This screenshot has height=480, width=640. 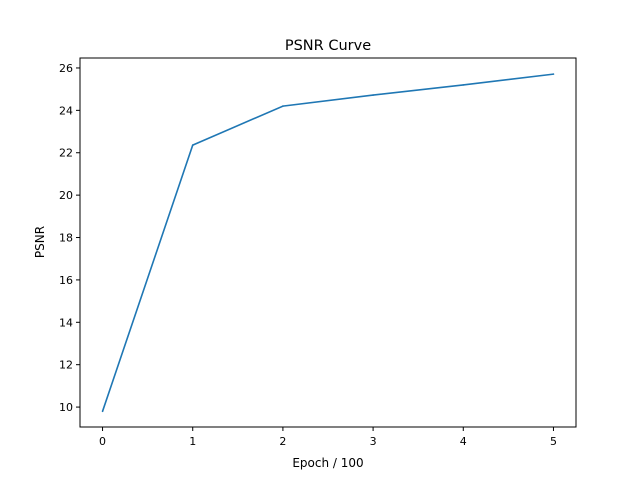 What do you see at coordinates (282, 441) in the screenshot?
I see `x-tick-label: 2` at bounding box center [282, 441].